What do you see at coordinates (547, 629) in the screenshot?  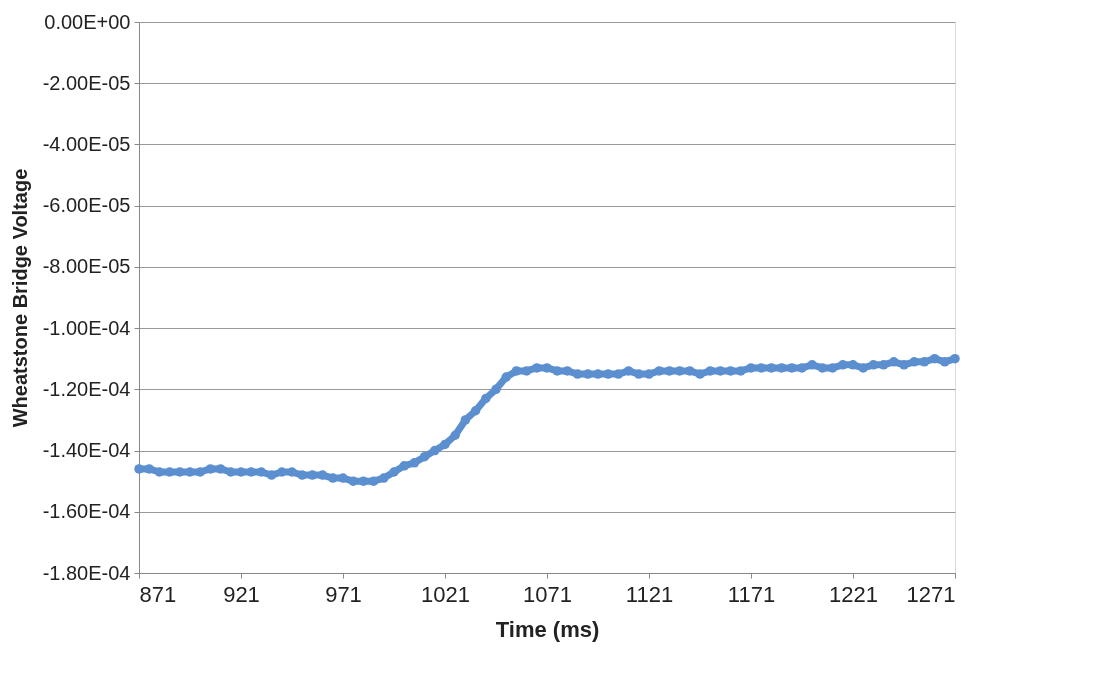 I see `x-axis-title: Time (ms)` at bounding box center [547, 629].